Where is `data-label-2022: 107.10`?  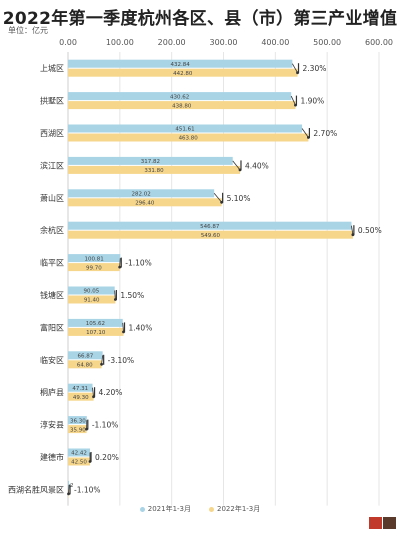 data-label-2022: 107.10 is located at coordinates (96, 333).